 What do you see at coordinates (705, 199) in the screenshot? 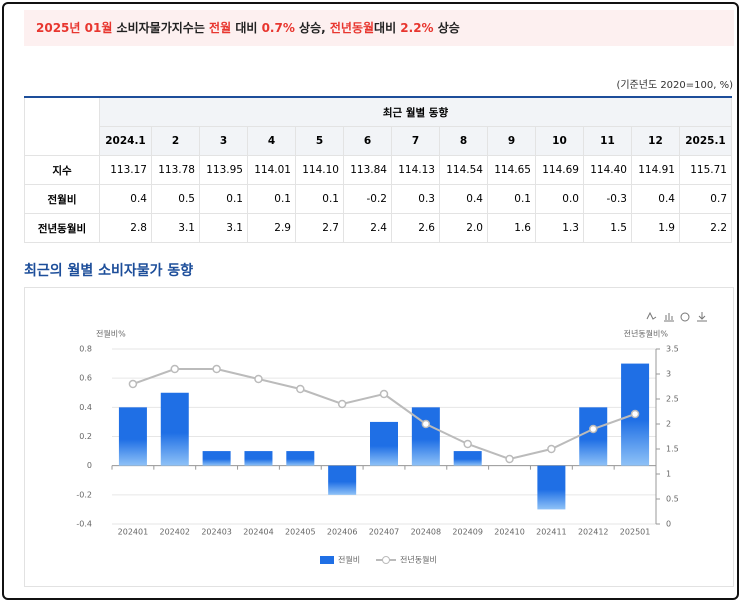
I see `cell: 0.7` at bounding box center [705, 199].